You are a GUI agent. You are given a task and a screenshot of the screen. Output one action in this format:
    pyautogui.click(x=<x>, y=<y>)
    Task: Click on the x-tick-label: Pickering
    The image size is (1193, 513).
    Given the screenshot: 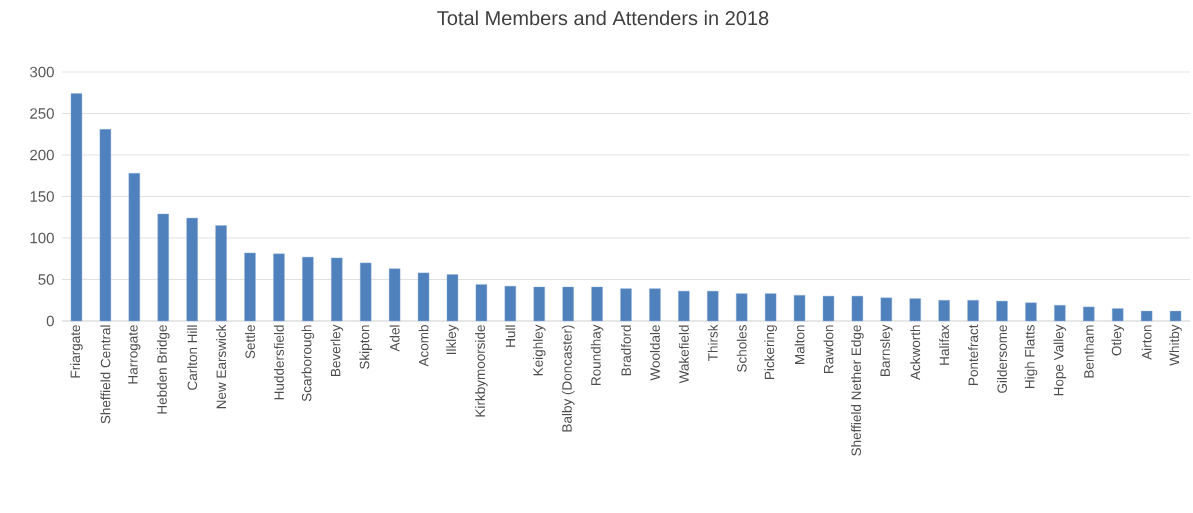 What is the action you would take?
    pyautogui.click(x=770, y=352)
    